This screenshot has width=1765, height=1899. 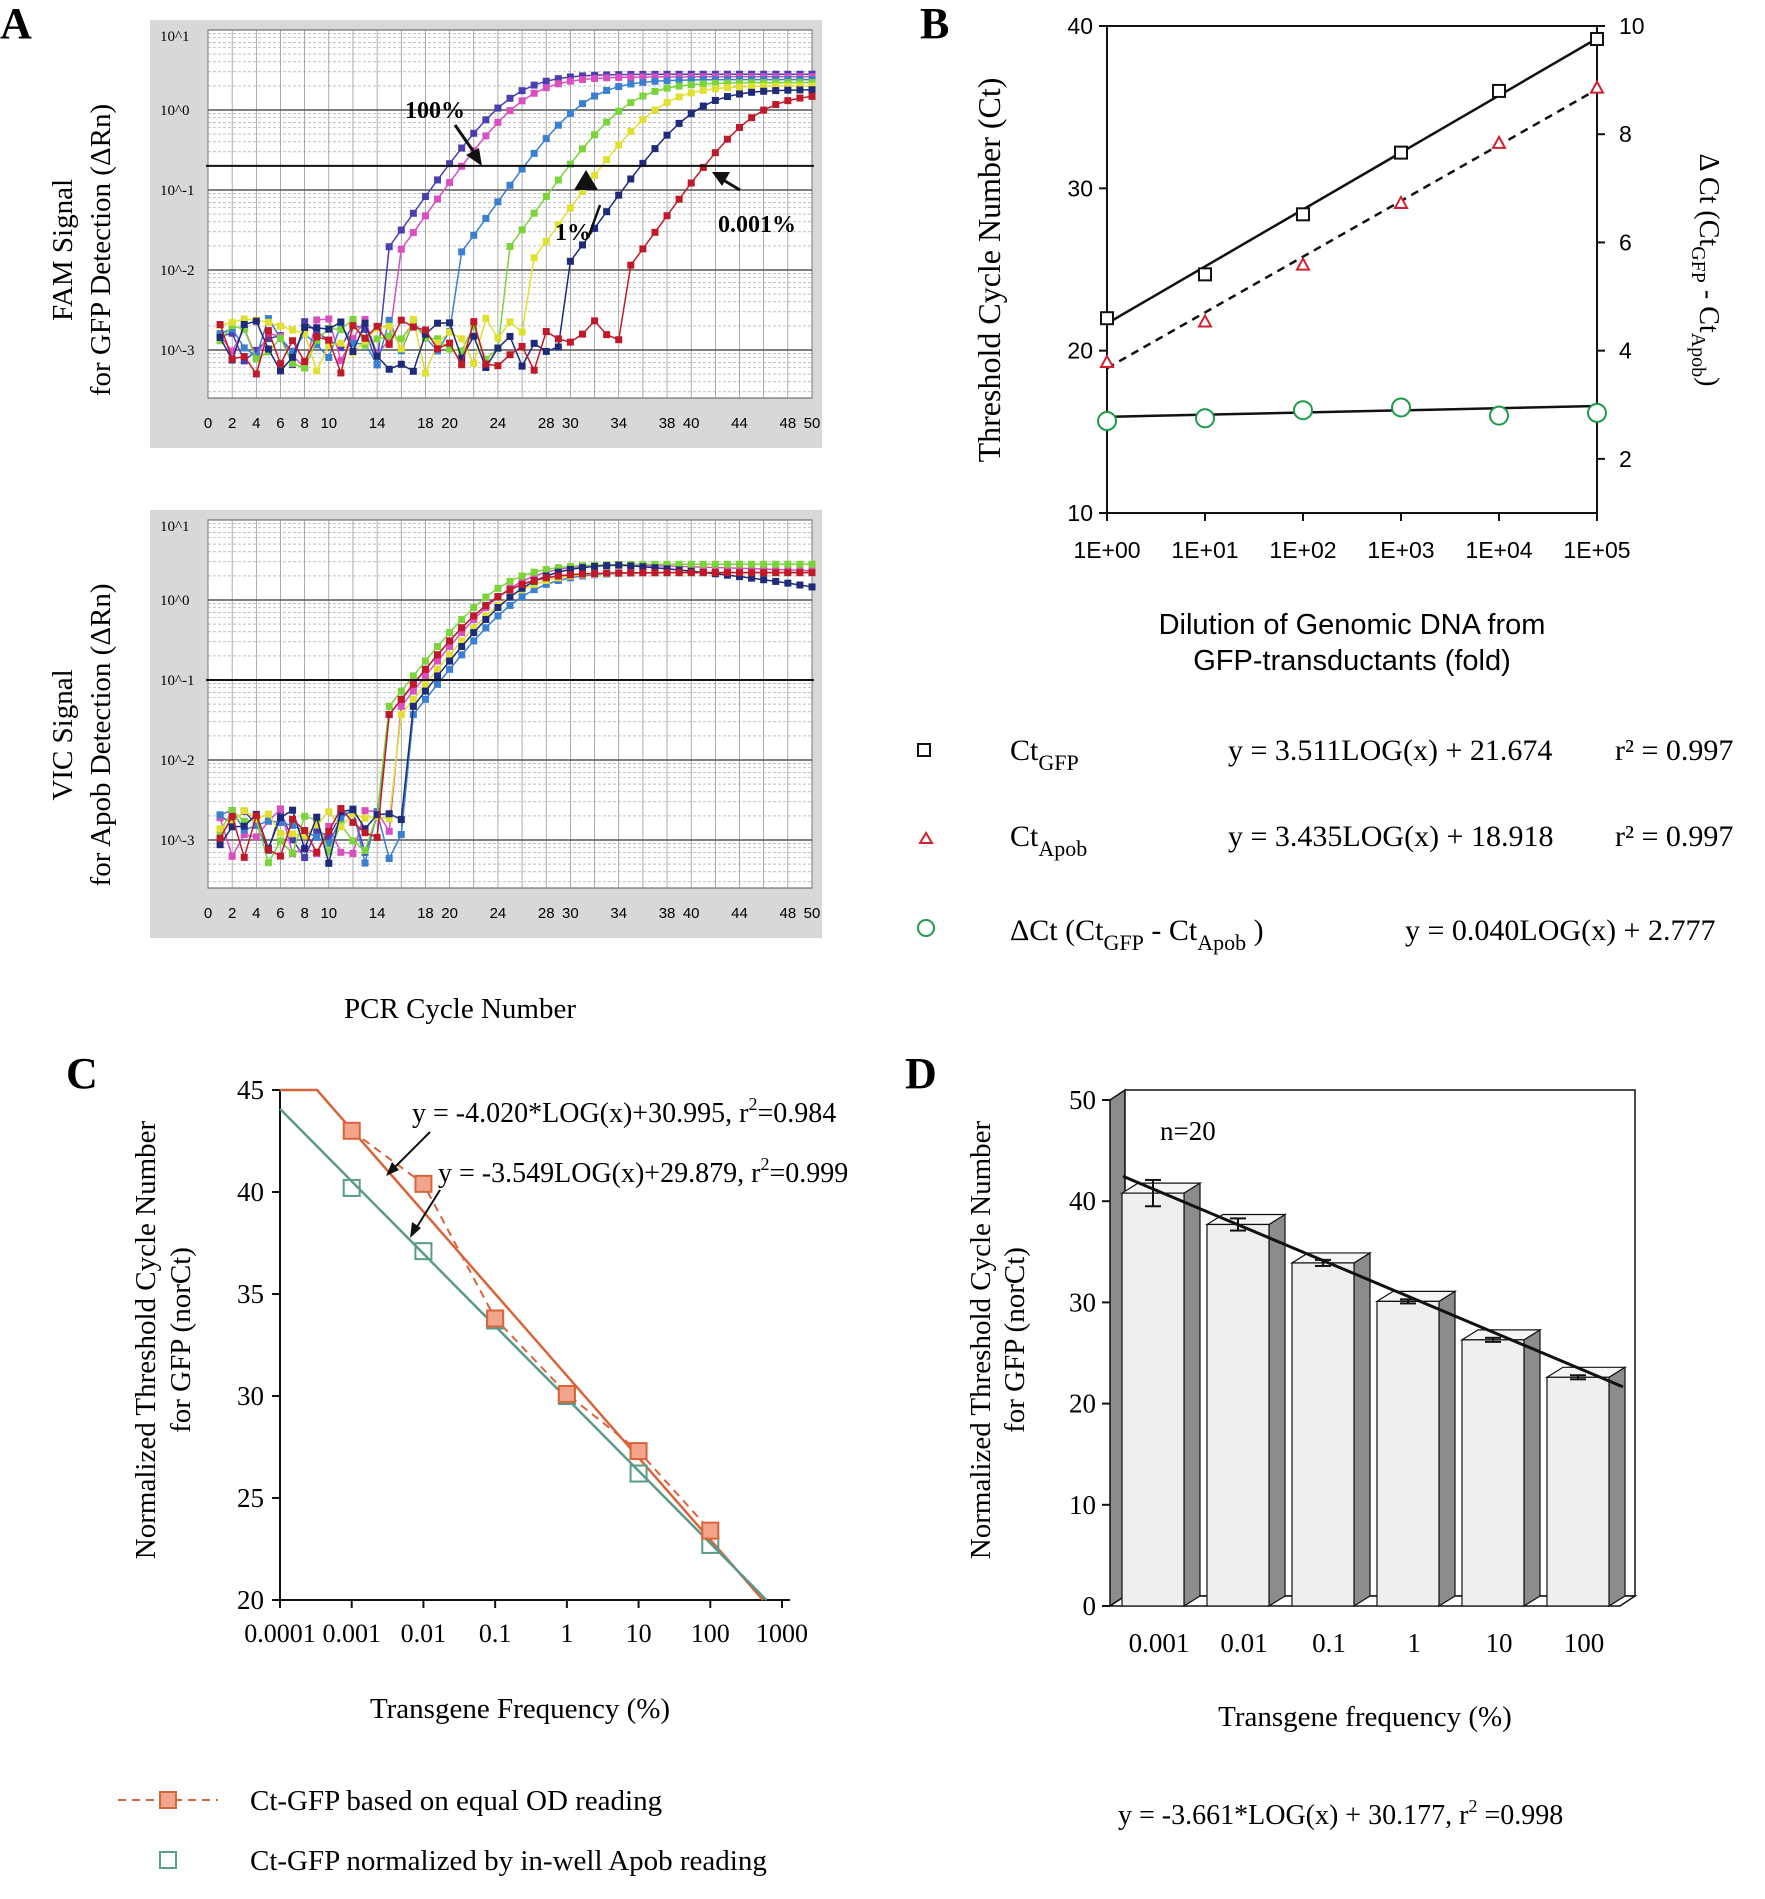 I want to click on x-tick-label: 1E+02, so click(x=1302, y=550).